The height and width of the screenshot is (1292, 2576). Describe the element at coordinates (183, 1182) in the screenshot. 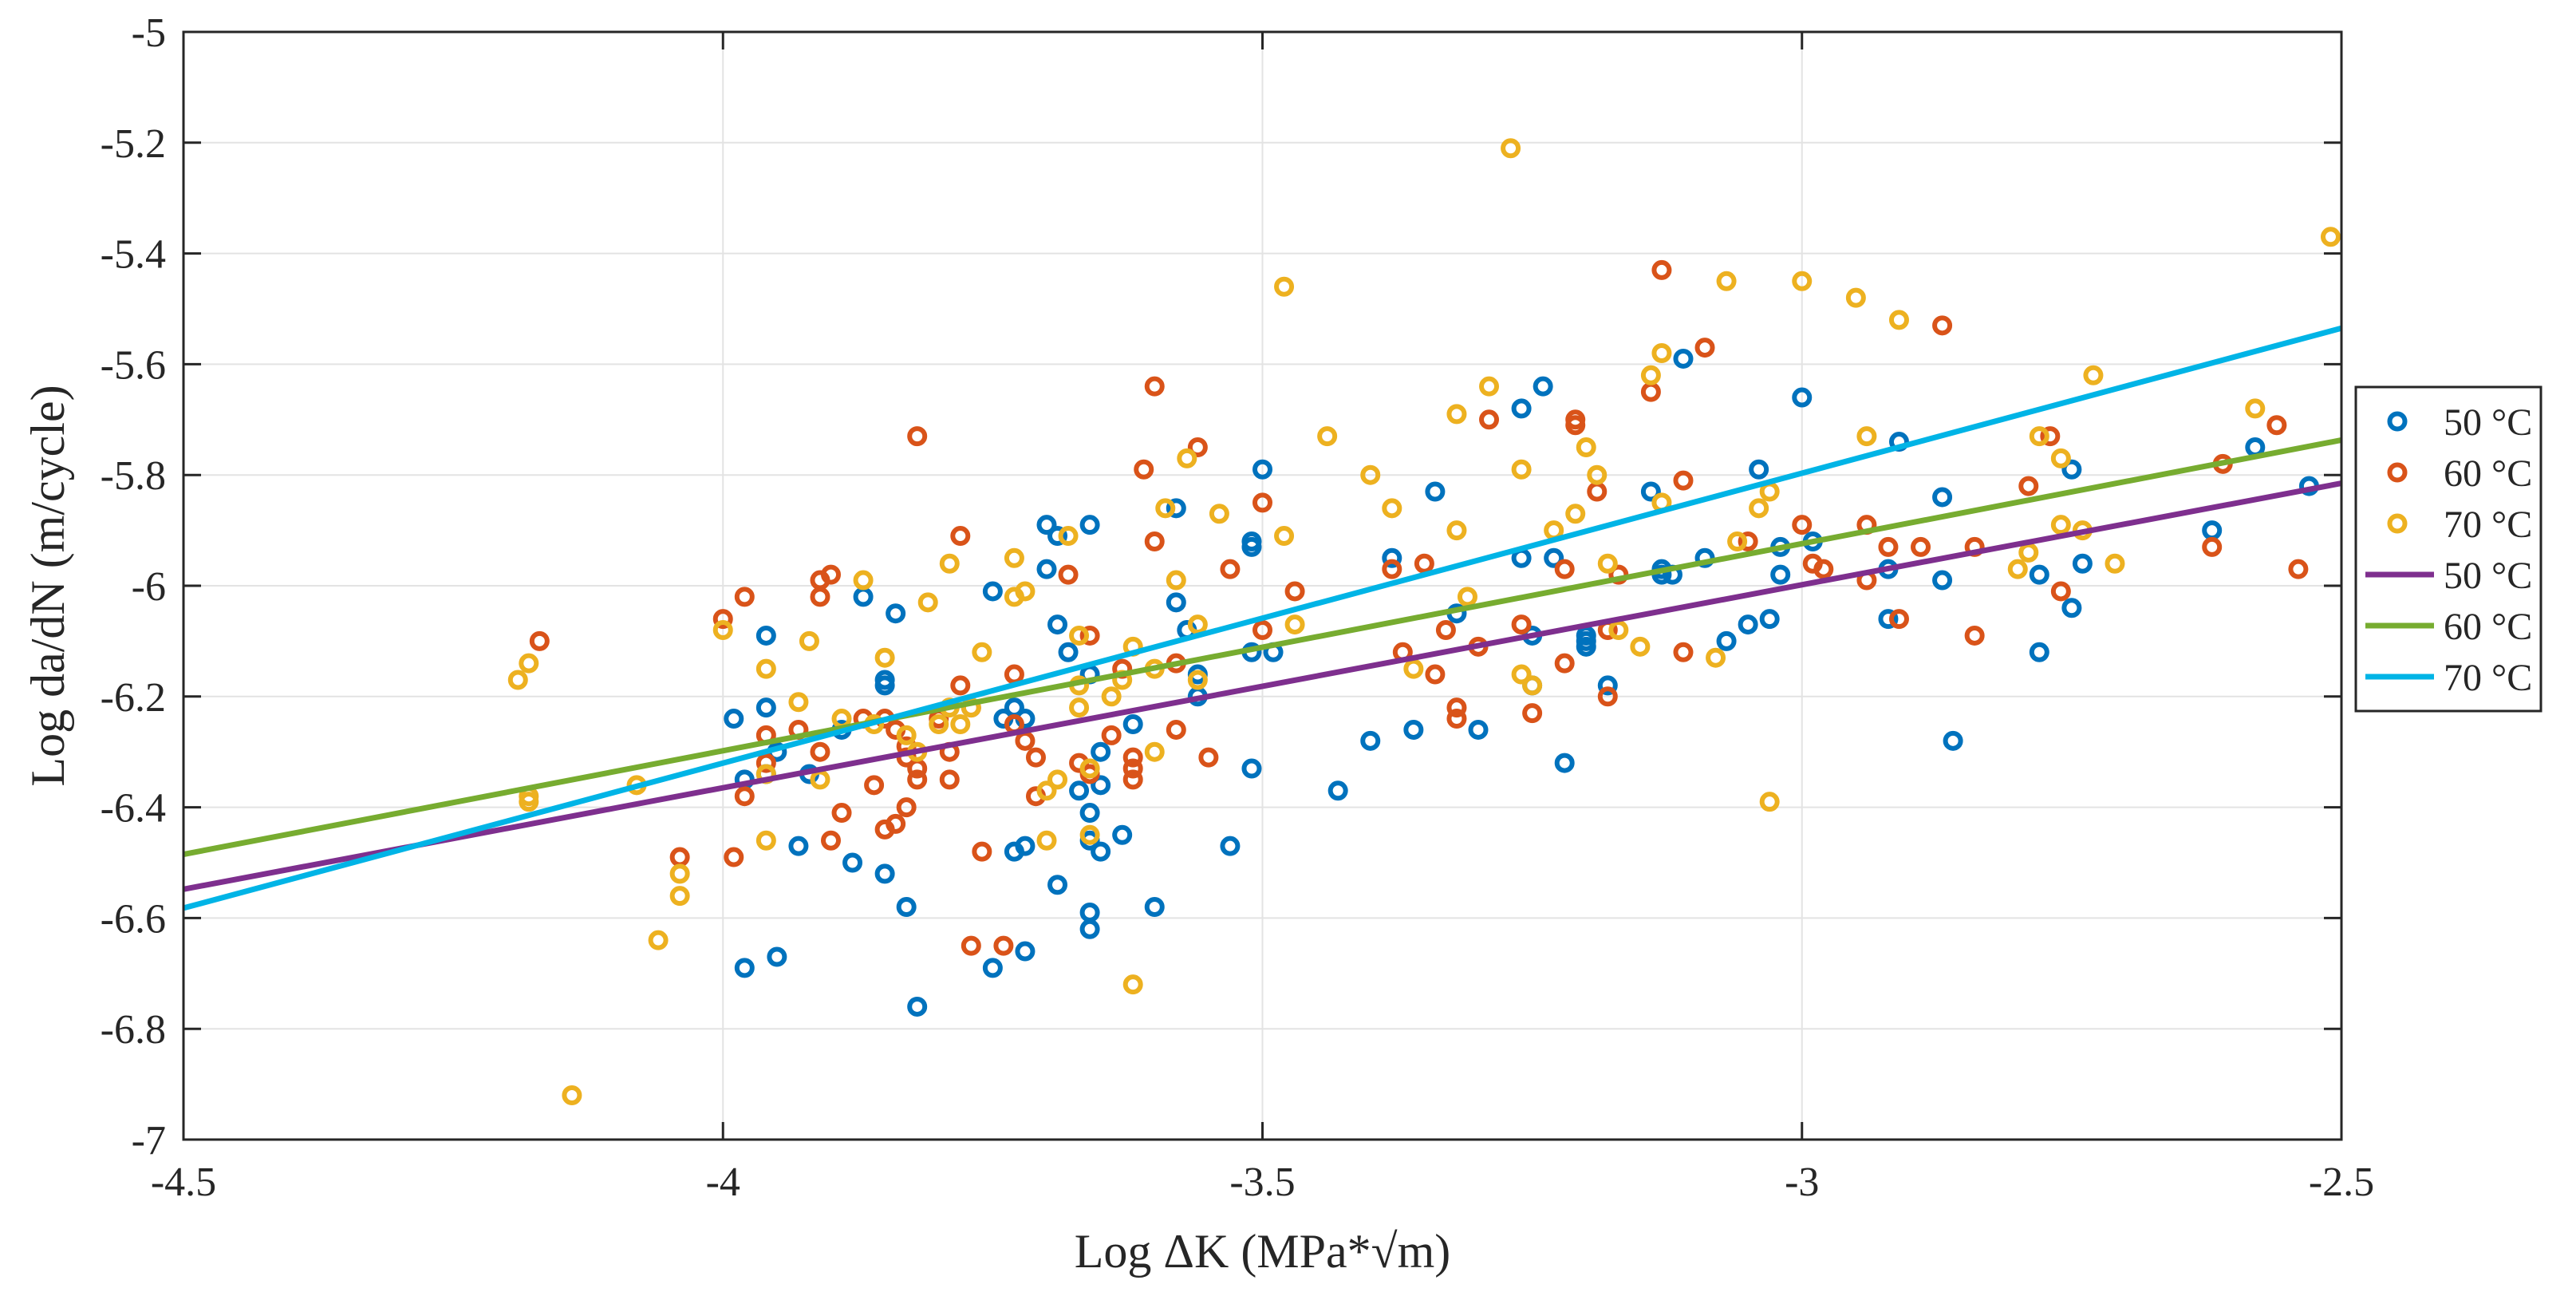

I see `x-tick-label: -4.5` at that location.